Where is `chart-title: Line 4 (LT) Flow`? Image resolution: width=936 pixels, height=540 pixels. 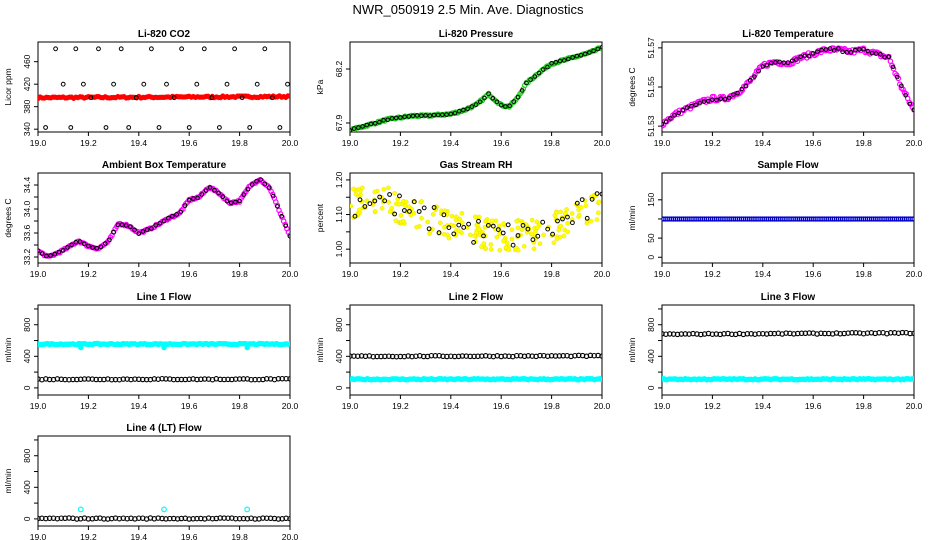
chart-title: Line 4 (LT) Flow is located at coordinates (164, 428).